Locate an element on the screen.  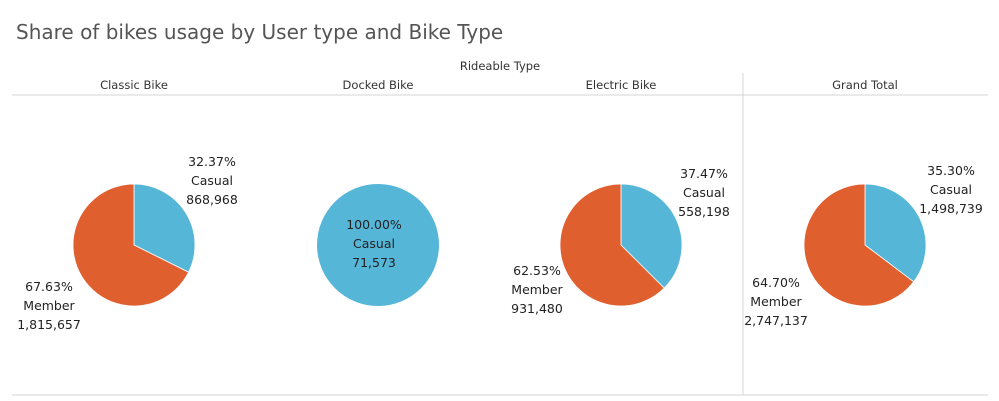
data-label-line: 35.30% is located at coordinates (951, 170).